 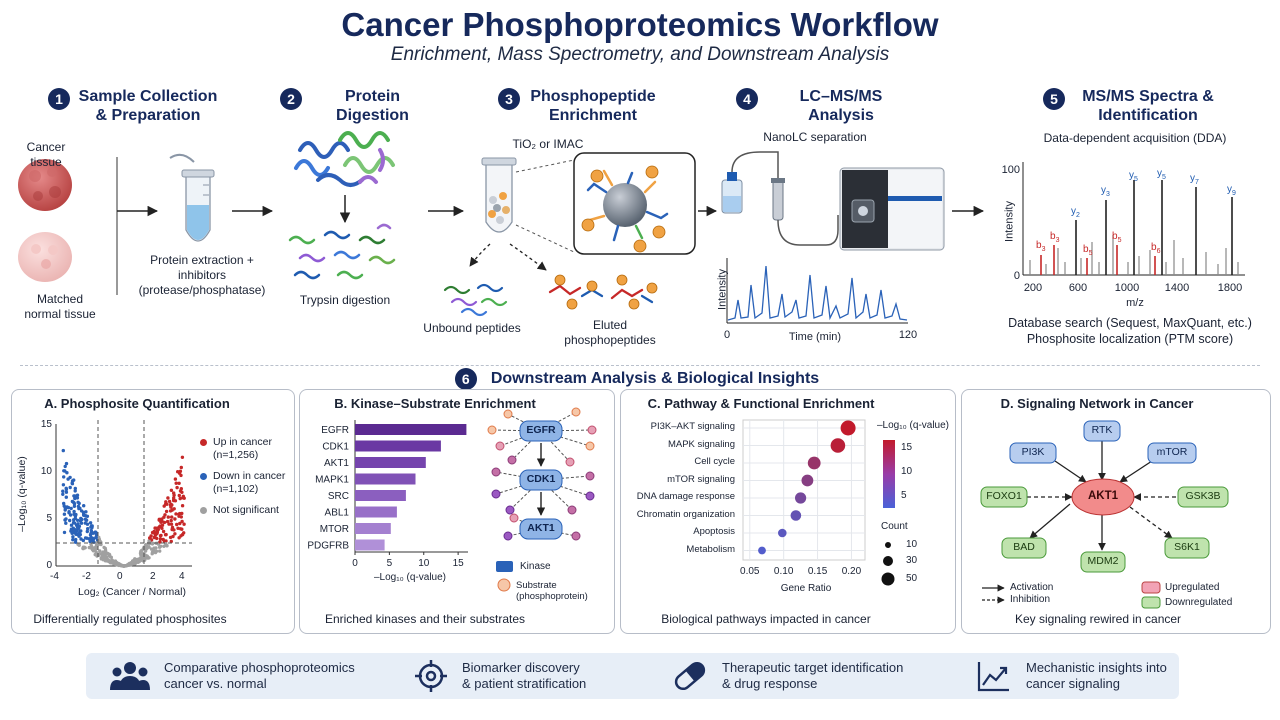 I want to click on kinase-label: ABL1, so click(x=337, y=513).